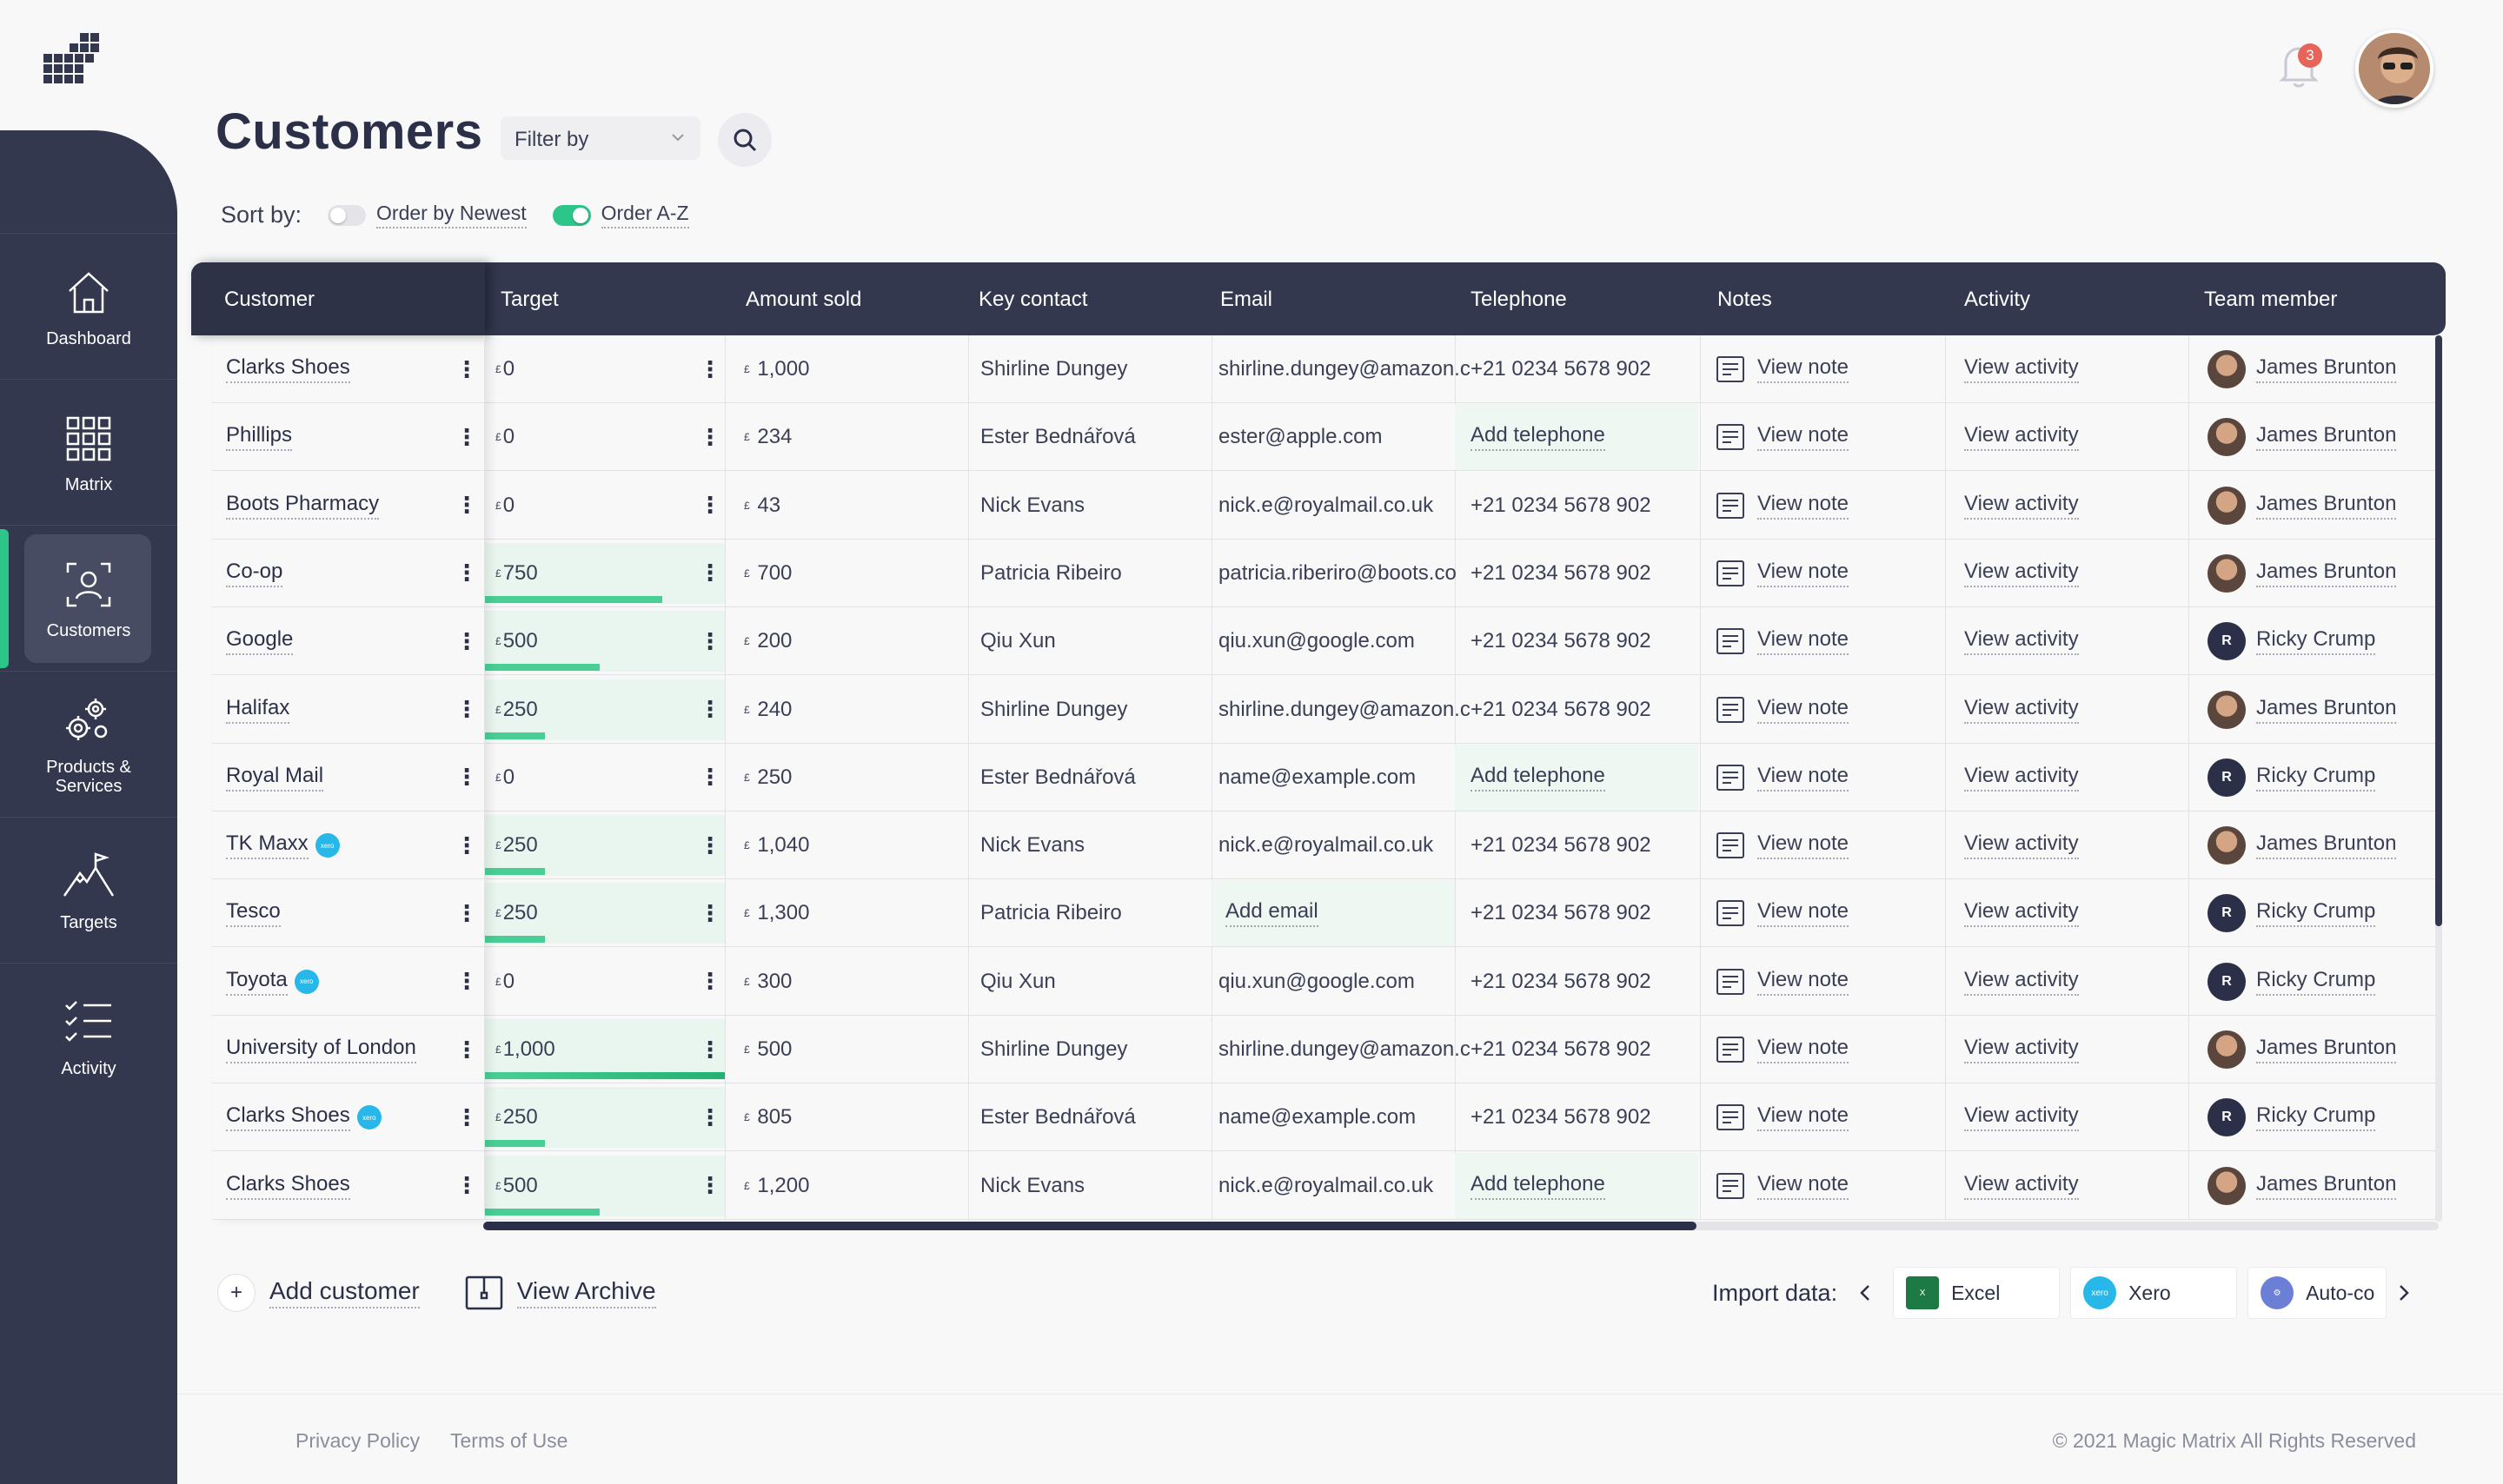  What do you see at coordinates (258, 710) in the screenshot?
I see `customer-name-link: Halifax` at bounding box center [258, 710].